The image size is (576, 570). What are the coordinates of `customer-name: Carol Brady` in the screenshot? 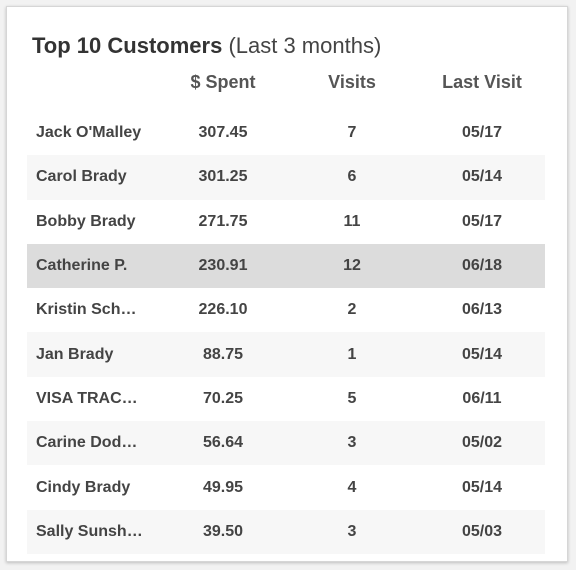 It's located at (81, 177).